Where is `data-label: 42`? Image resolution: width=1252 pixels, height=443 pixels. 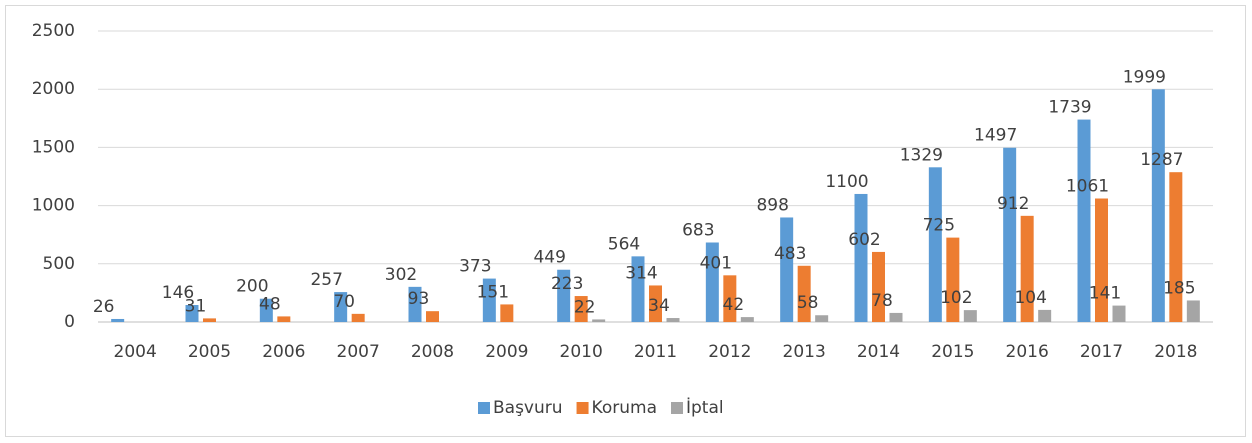 data-label: 42 is located at coordinates (734, 305).